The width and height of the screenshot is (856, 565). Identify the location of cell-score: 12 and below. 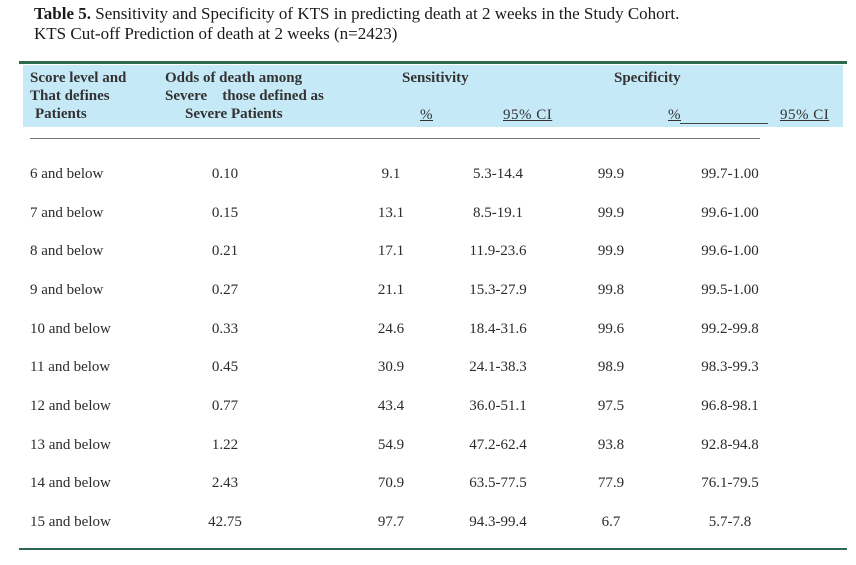
(70, 406).